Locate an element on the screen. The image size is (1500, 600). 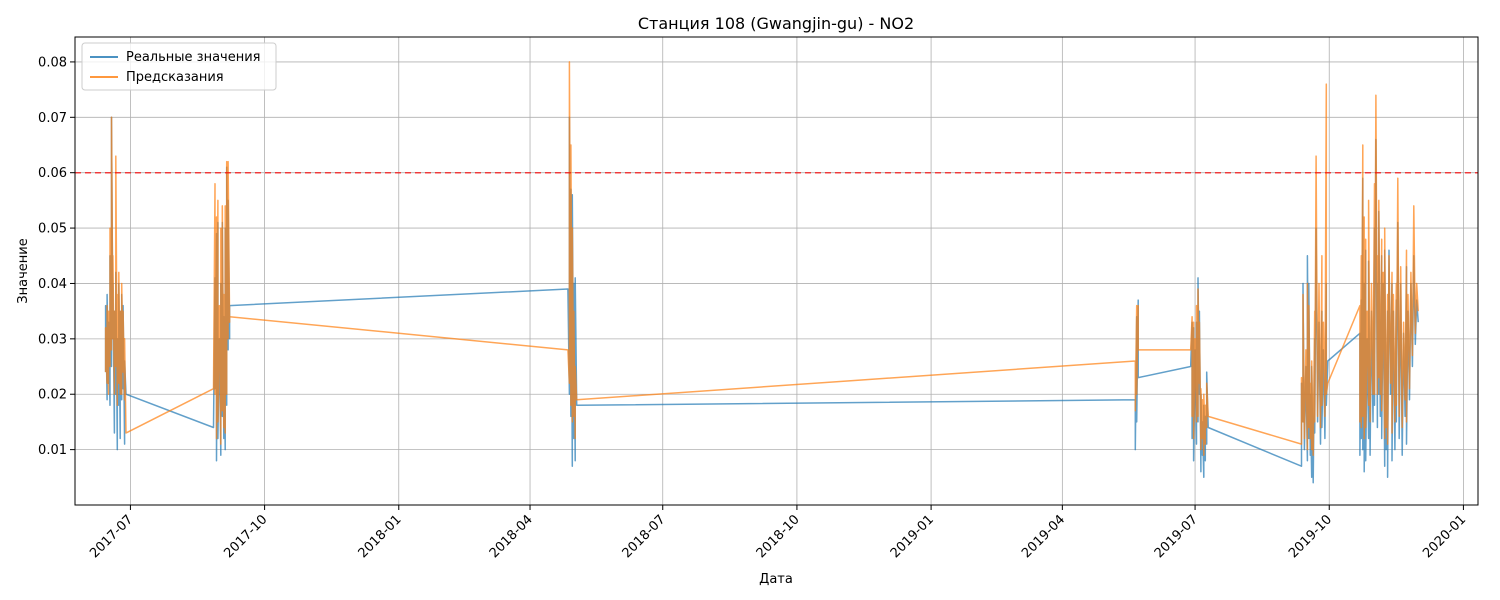
legend: Реальные значения Предсказания is located at coordinates (179, 66).